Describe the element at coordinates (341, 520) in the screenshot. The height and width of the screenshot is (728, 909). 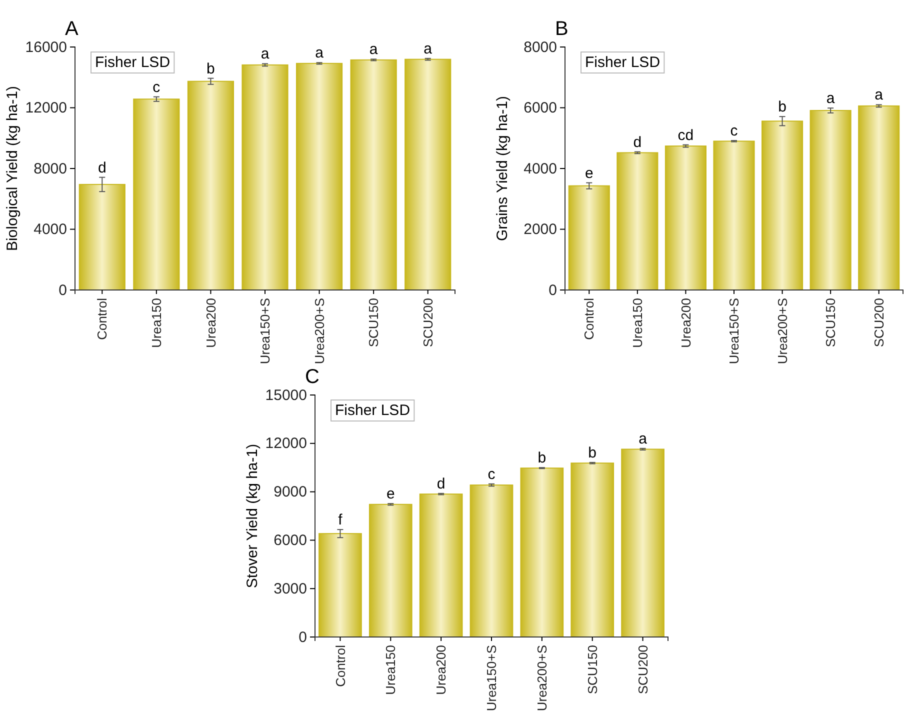
I see `annotation: f` at that location.